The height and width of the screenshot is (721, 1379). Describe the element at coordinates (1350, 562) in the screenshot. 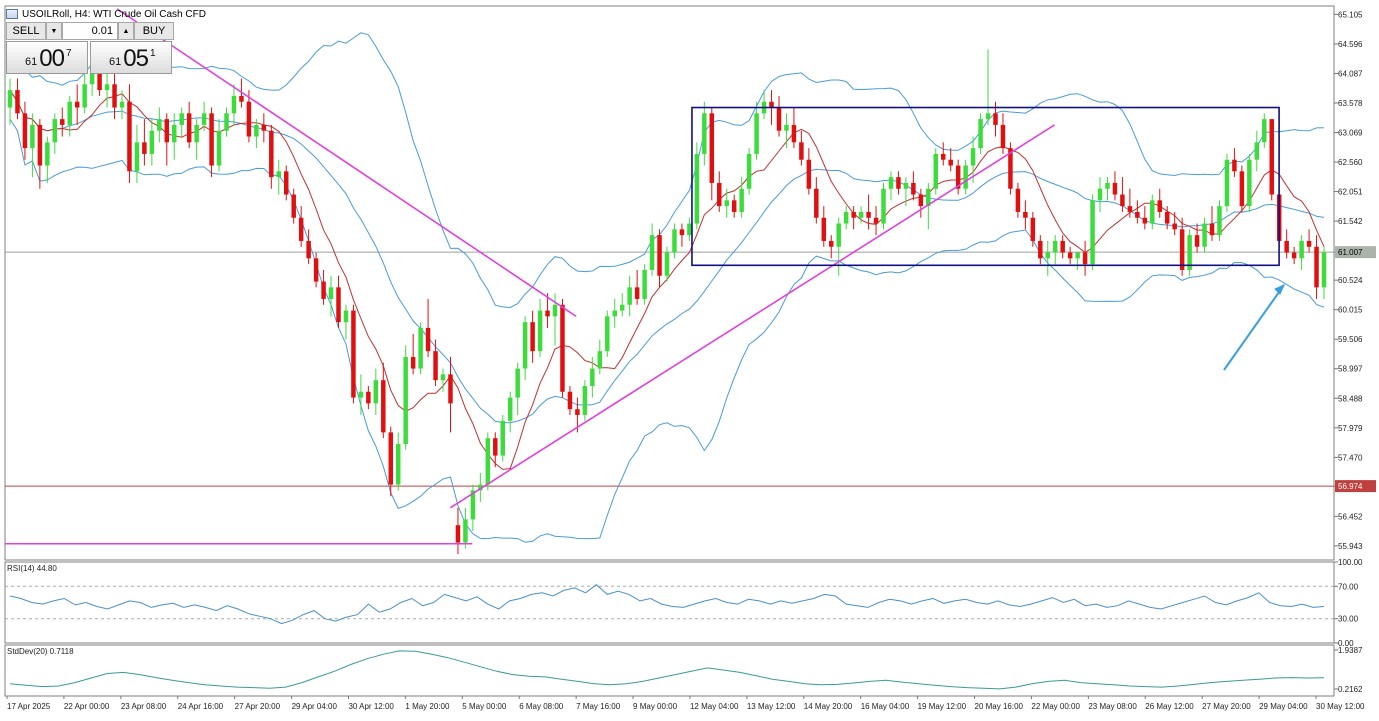

I see `rsi-tick-label: 100.00` at that location.